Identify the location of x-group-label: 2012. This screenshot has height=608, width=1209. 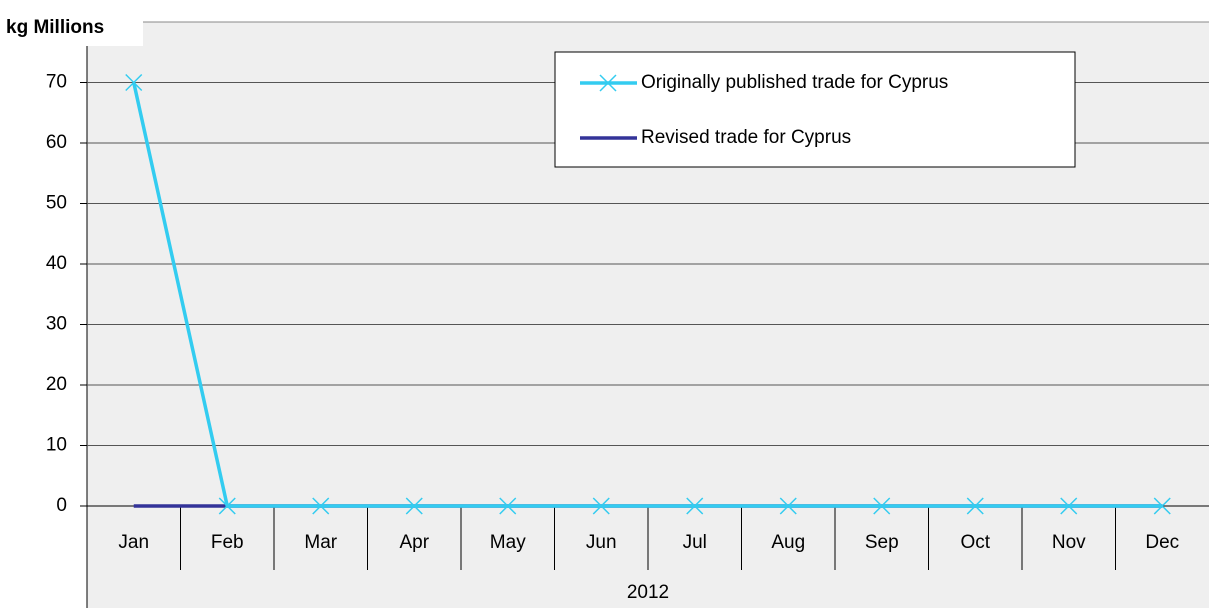
(648, 592).